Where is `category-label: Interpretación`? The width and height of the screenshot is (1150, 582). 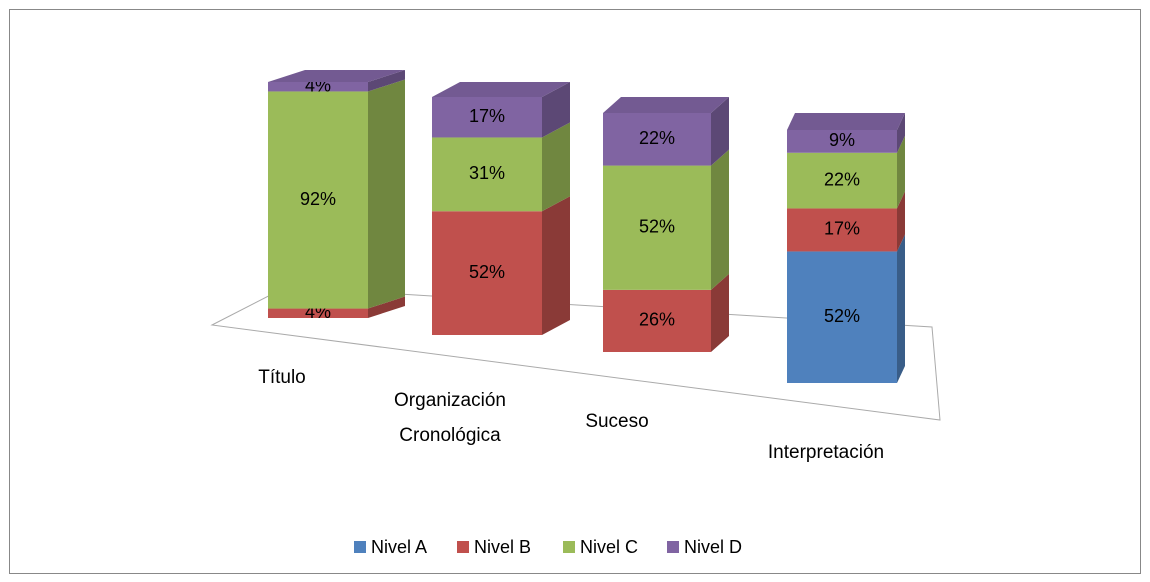
category-label: Interpretación is located at coordinates (826, 452).